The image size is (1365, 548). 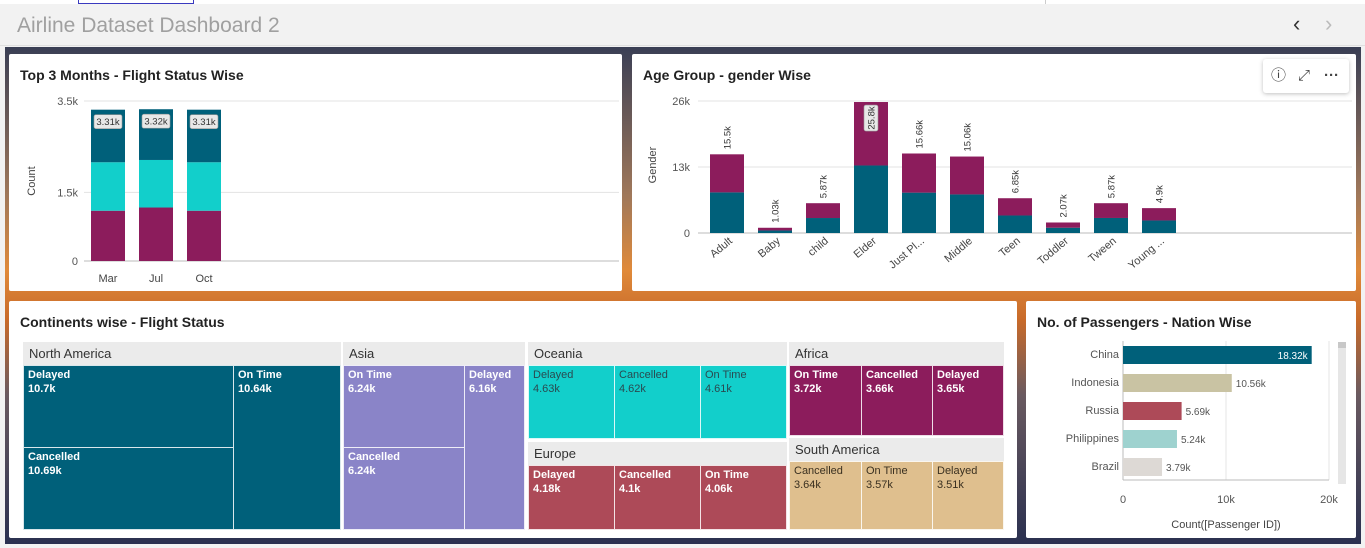 I want to click on x-tick-label: Teen, so click(x=1010, y=247).